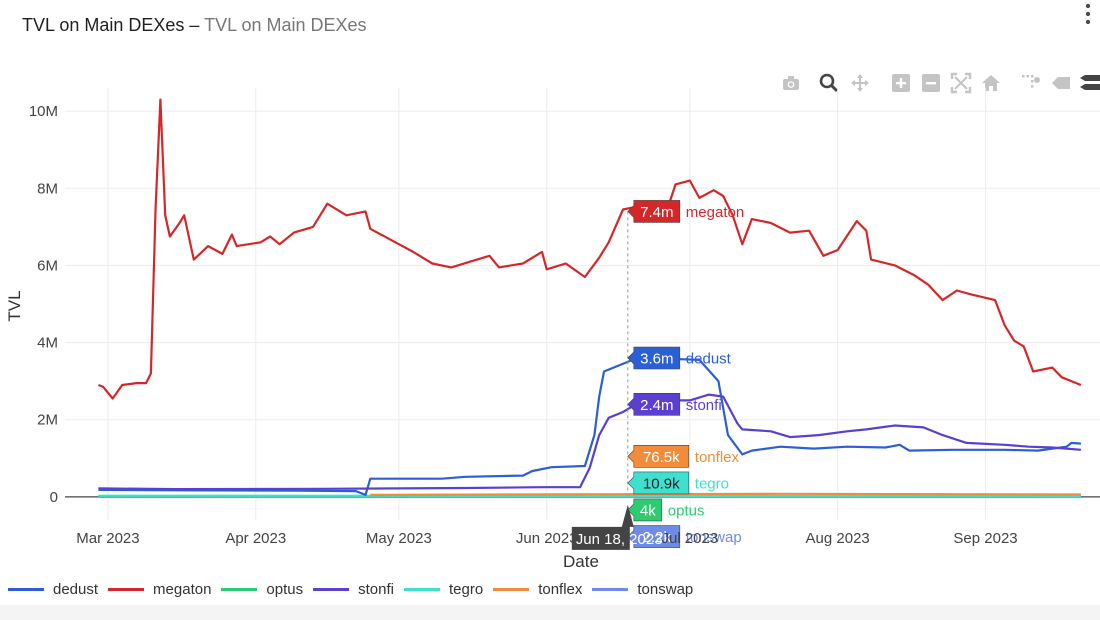 The width and height of the screenshot is (1100, 620). What do you see at coordinates (47, 188) in the screenshot?
I see `y-tick-label: 8M` at bounding box center [47, 188].